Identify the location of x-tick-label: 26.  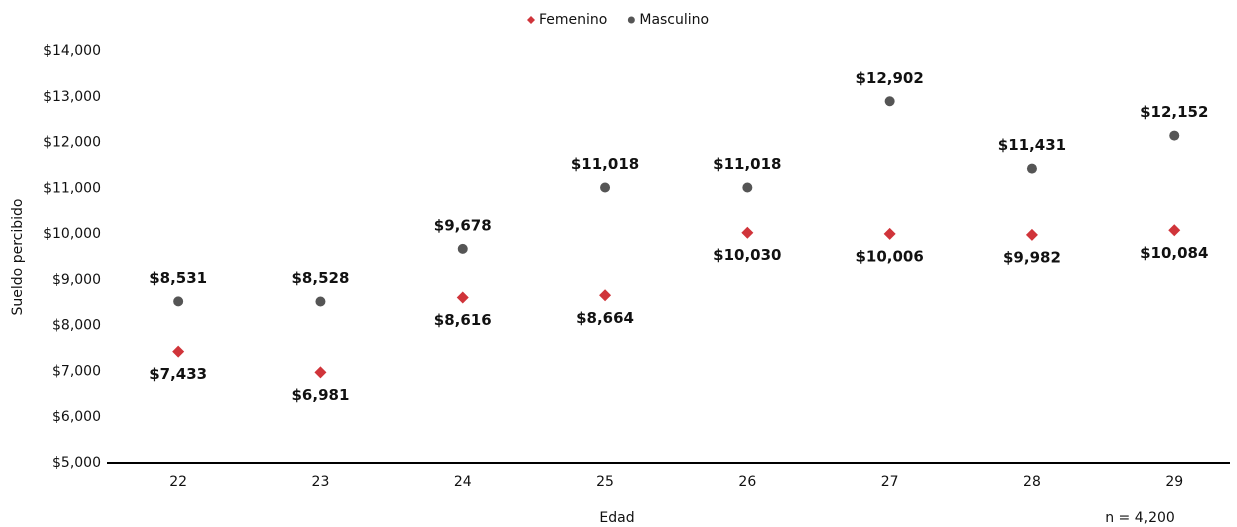
(747, 482).